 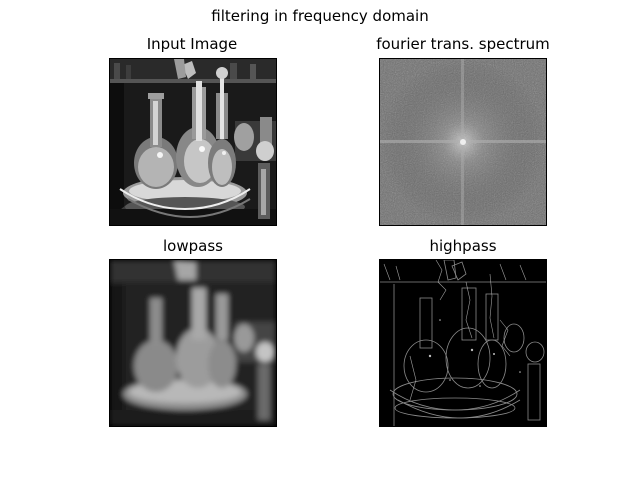 I want to click on spectrum-axes, so click(x=463, y=142).